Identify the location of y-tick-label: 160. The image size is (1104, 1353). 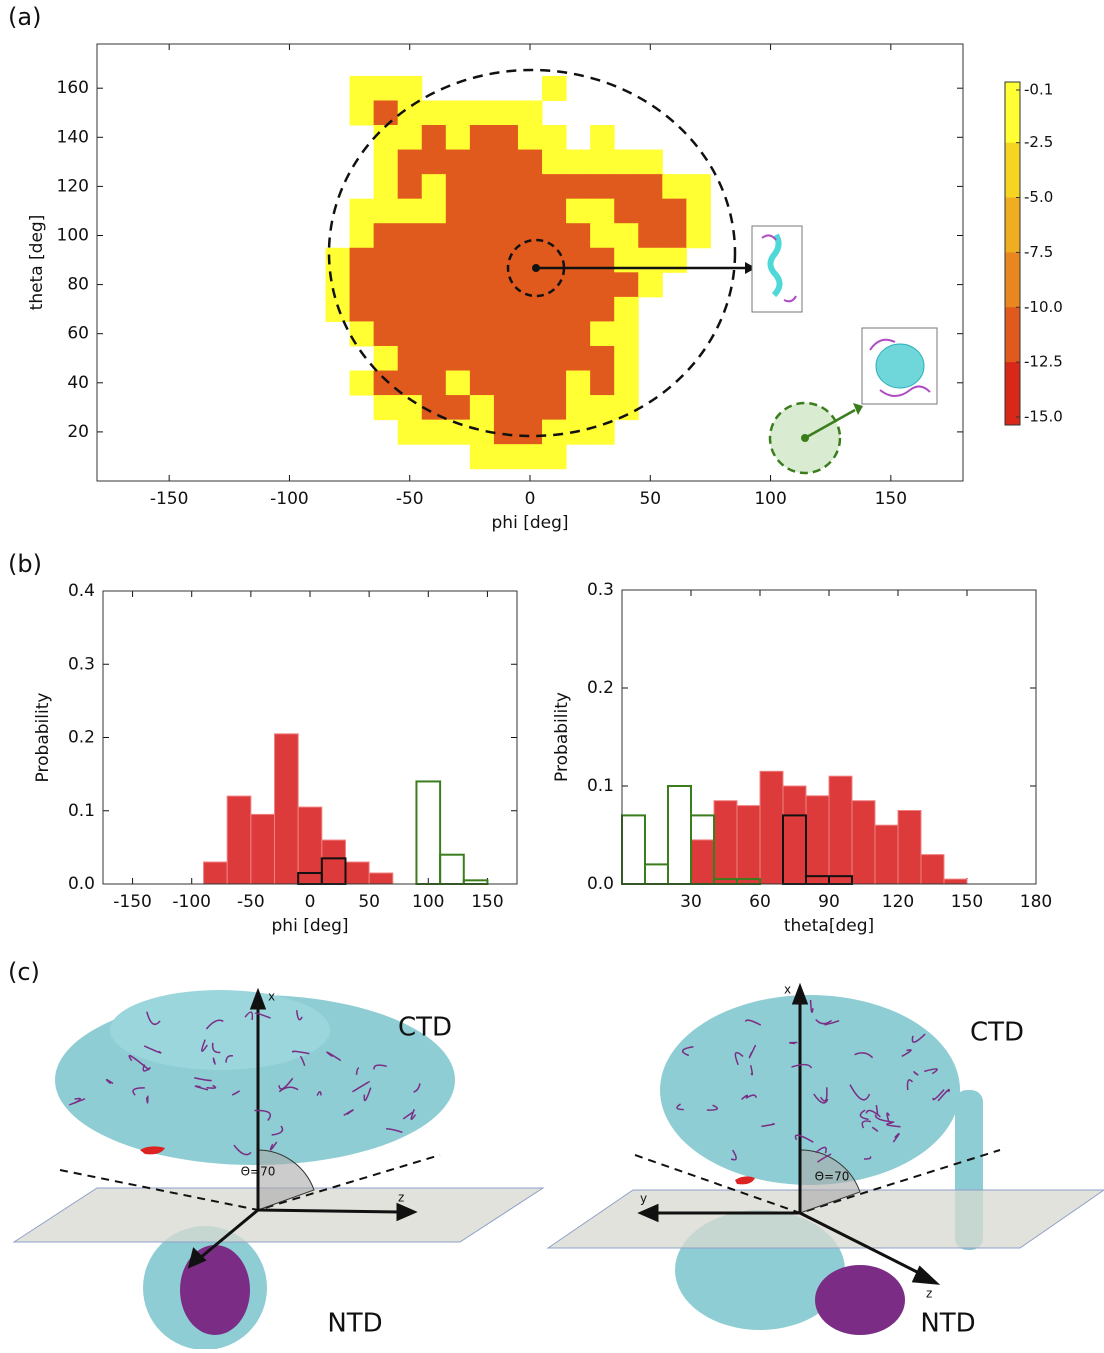
(73, 88).